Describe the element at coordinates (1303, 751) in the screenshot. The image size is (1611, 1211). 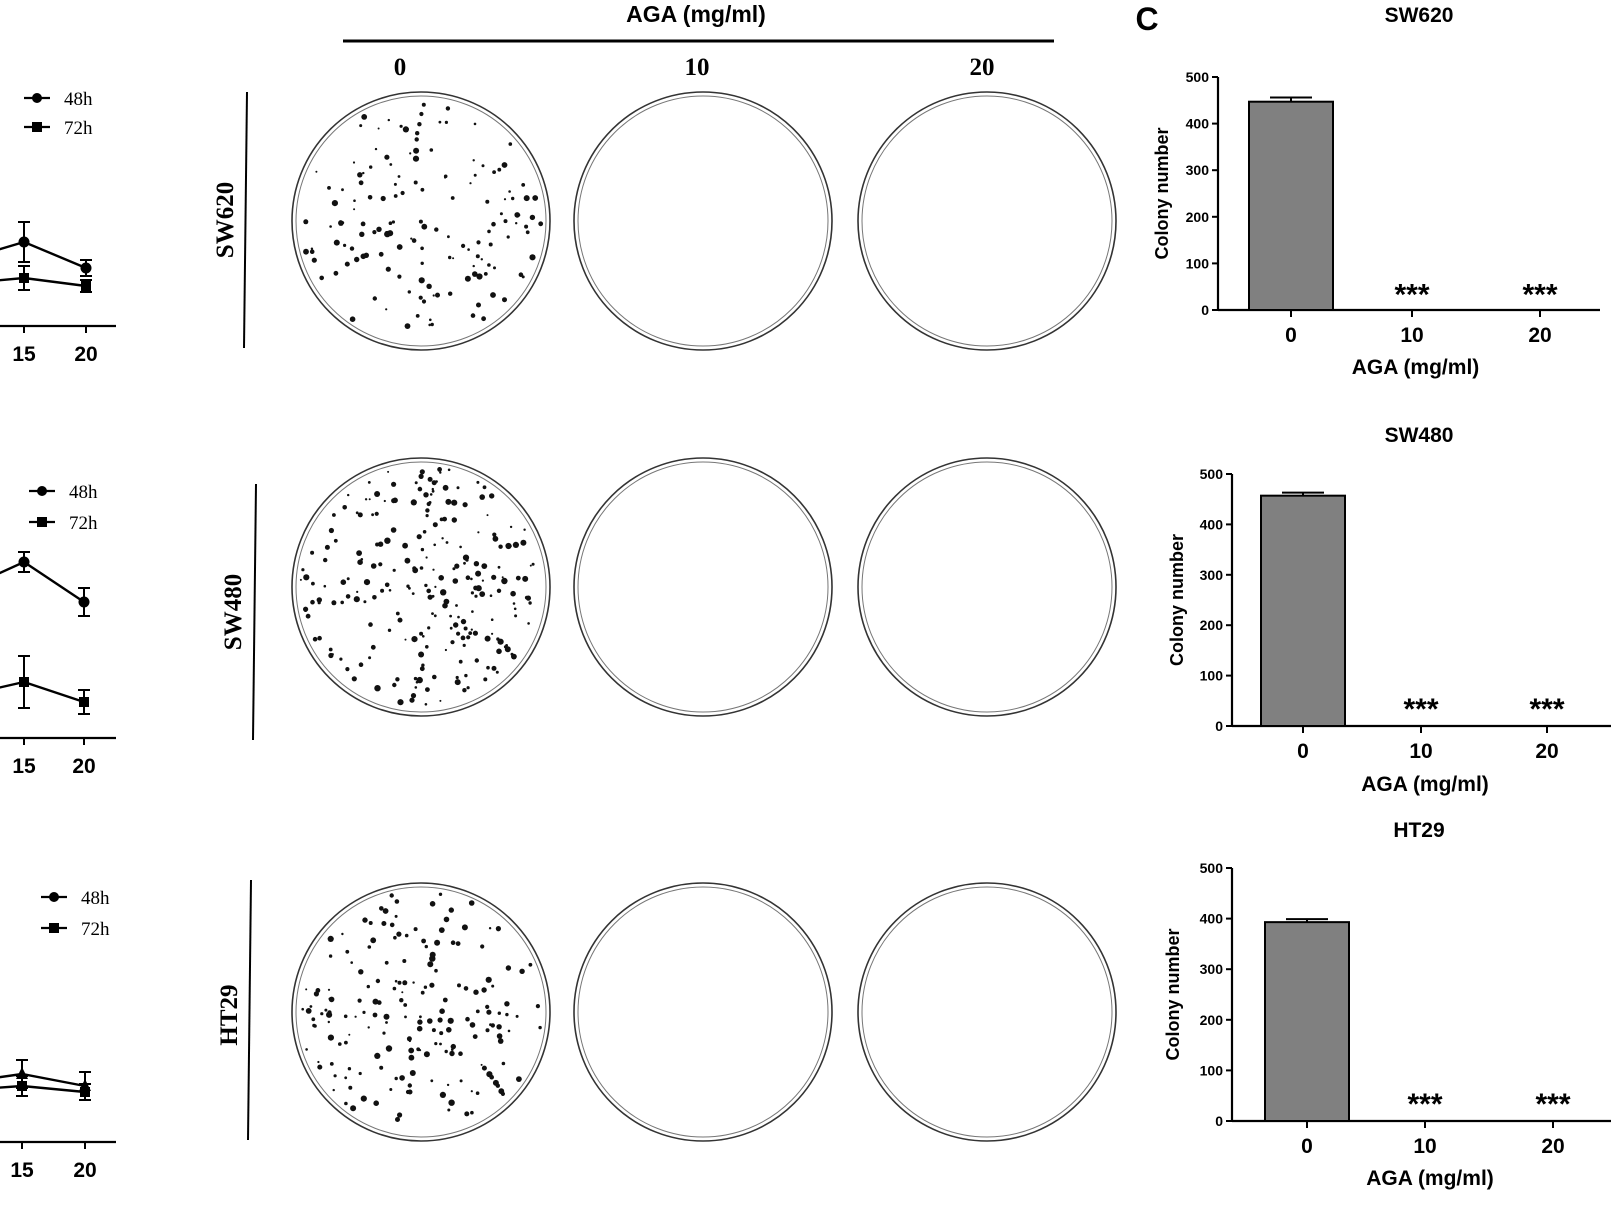
I see `x-tick-label: 0` at that location.